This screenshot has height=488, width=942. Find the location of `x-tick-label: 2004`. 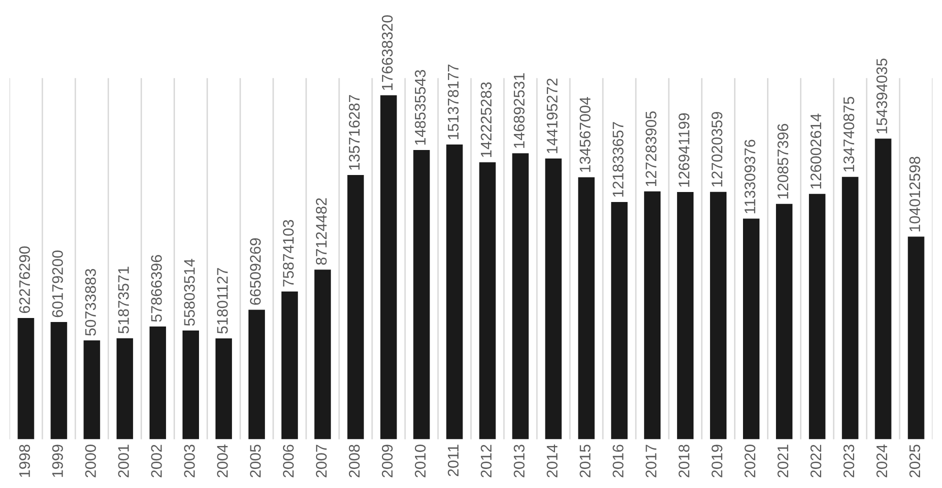

x-tick-label: 2004 is located at coordinates (222, 461).